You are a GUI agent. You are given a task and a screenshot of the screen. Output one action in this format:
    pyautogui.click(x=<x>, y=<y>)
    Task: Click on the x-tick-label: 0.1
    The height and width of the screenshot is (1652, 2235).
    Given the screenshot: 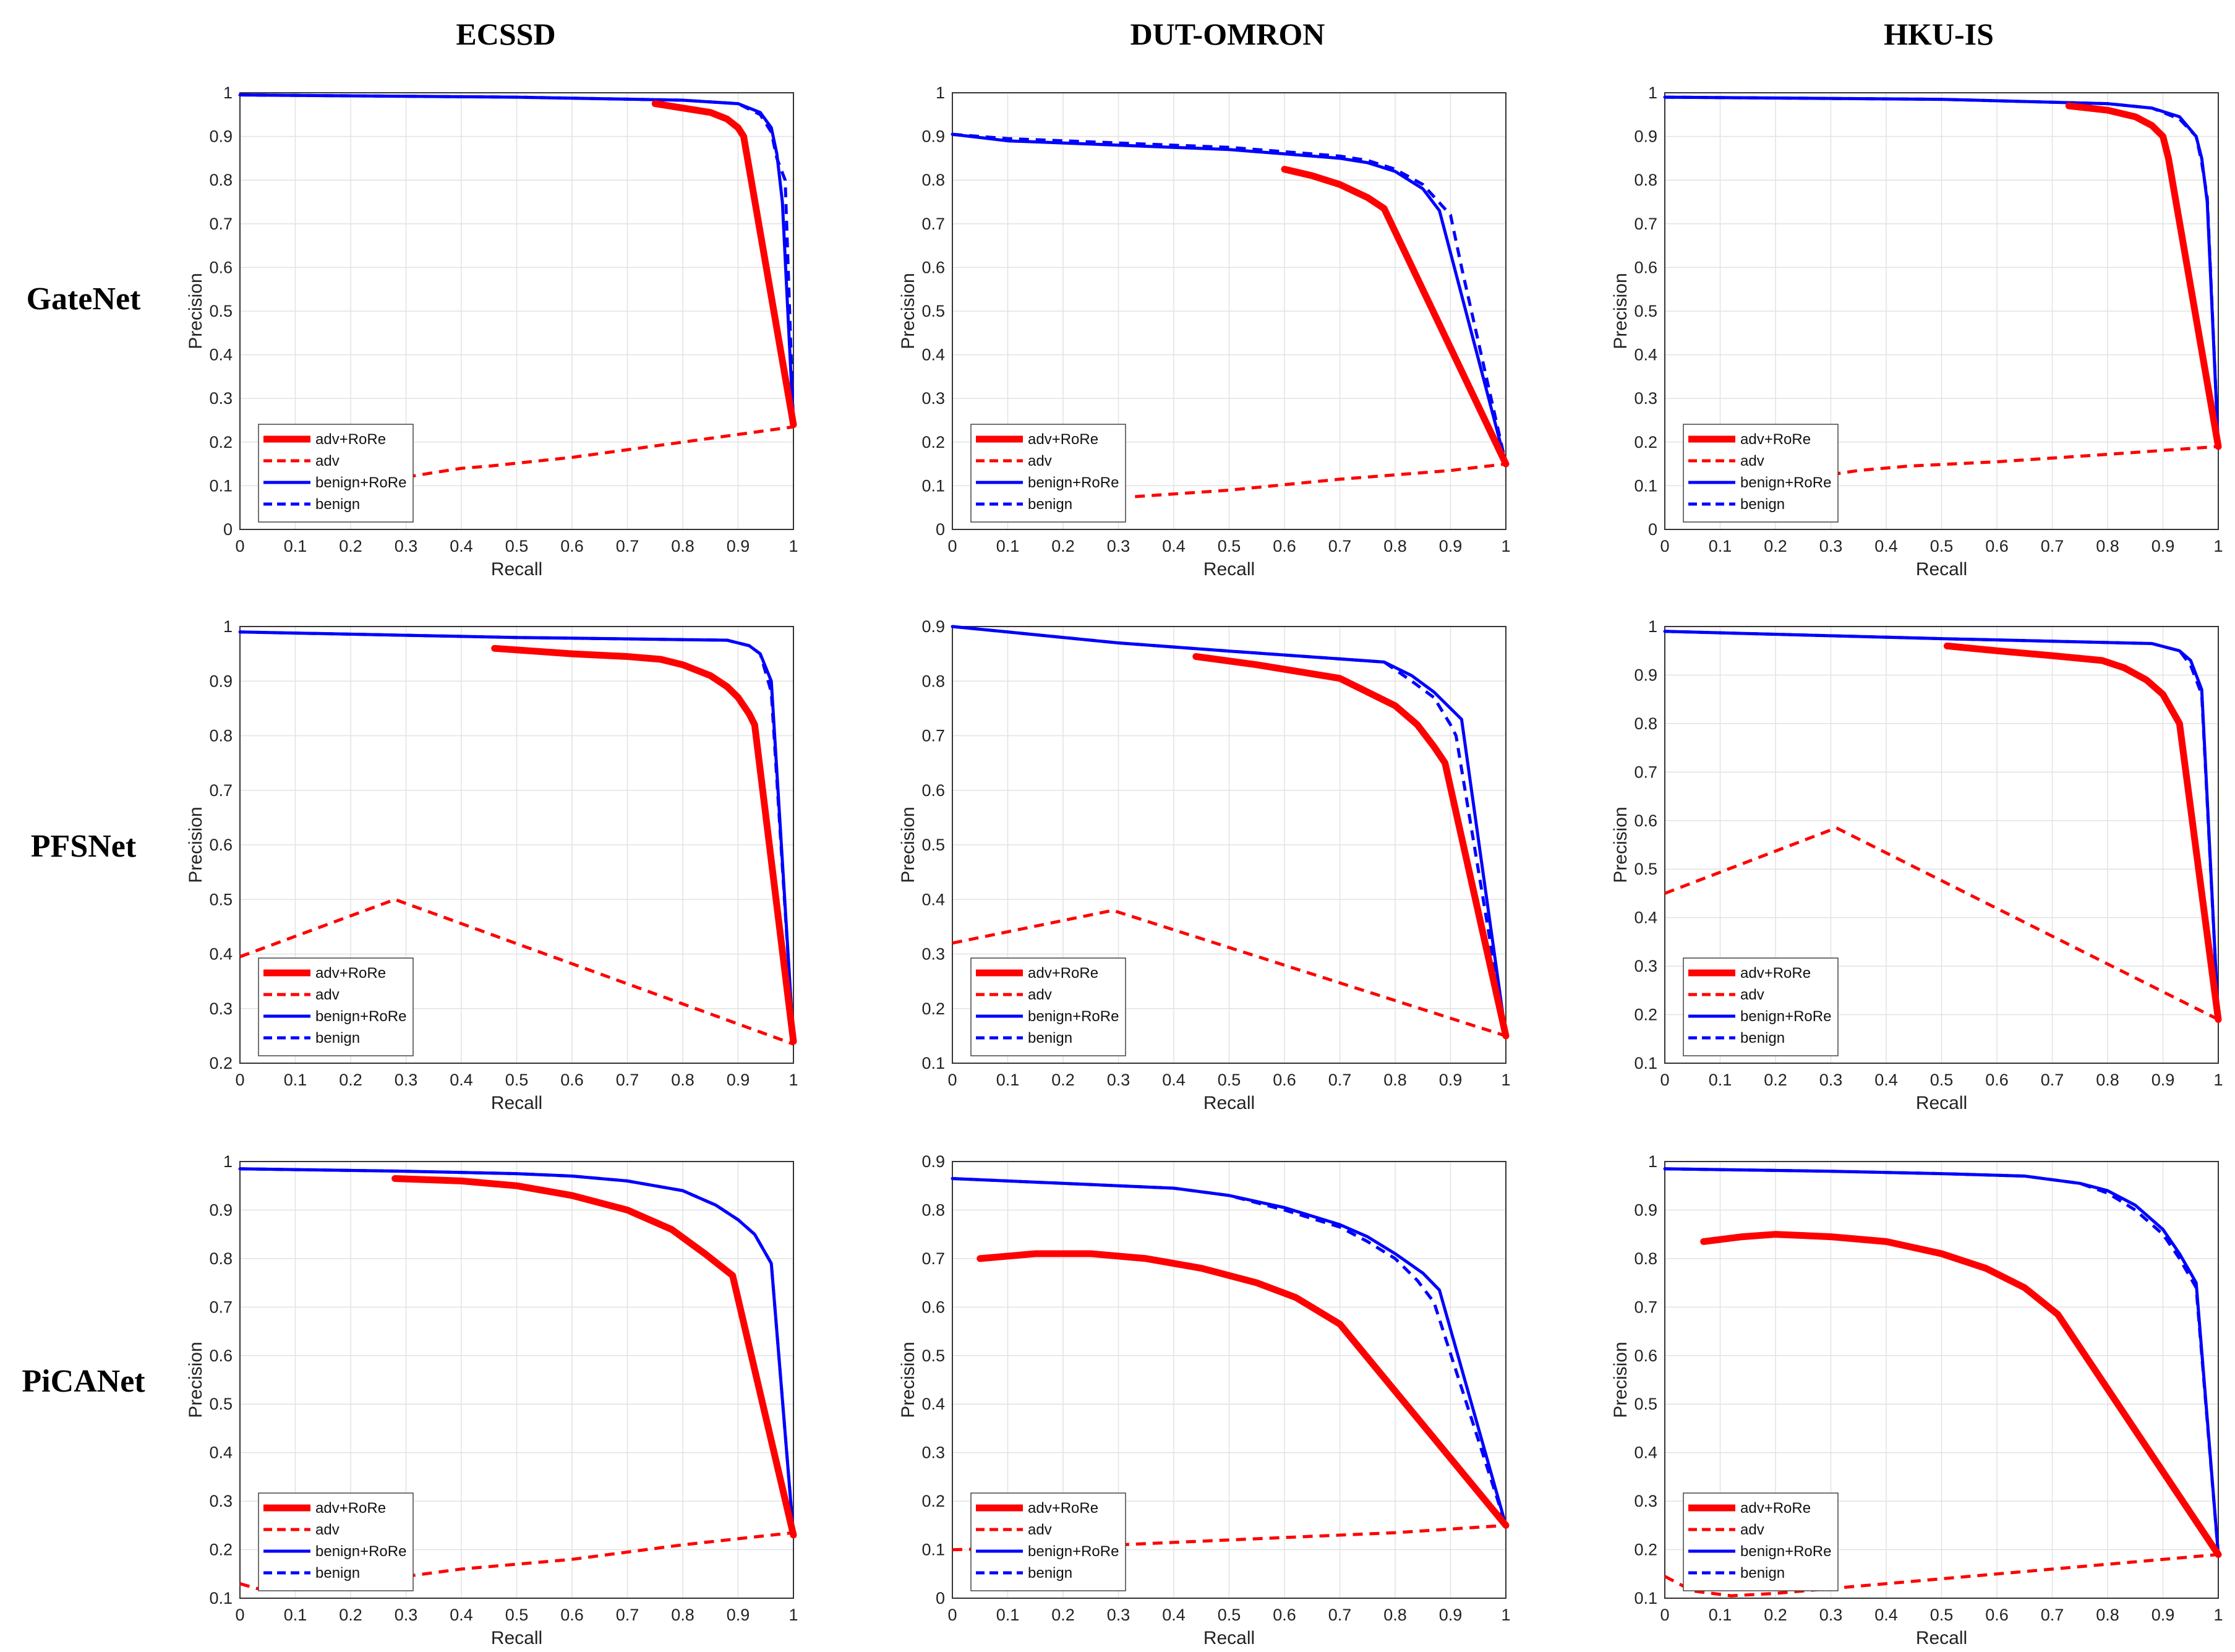 What is the action you would take?
    pyautogui.click(x=1008, y=1080)
    